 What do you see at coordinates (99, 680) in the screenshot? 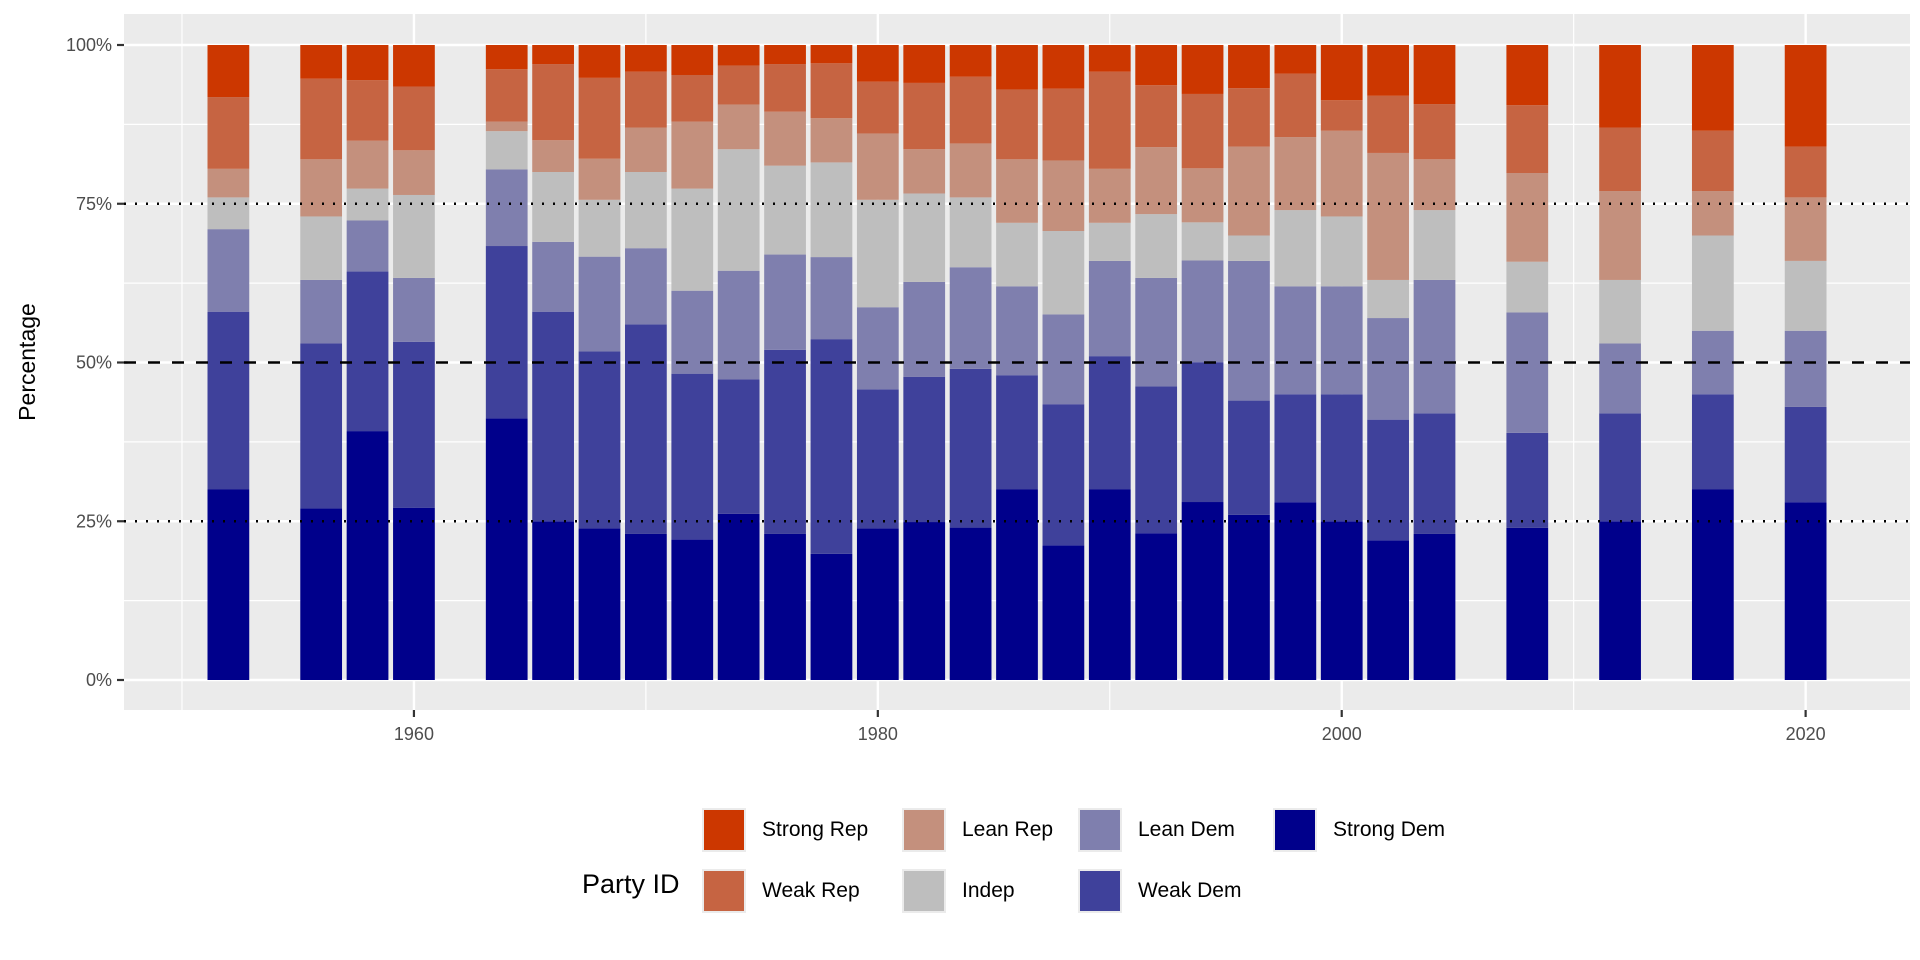
I see `y-tick-label: 0%` at bounding box center [99, 680].